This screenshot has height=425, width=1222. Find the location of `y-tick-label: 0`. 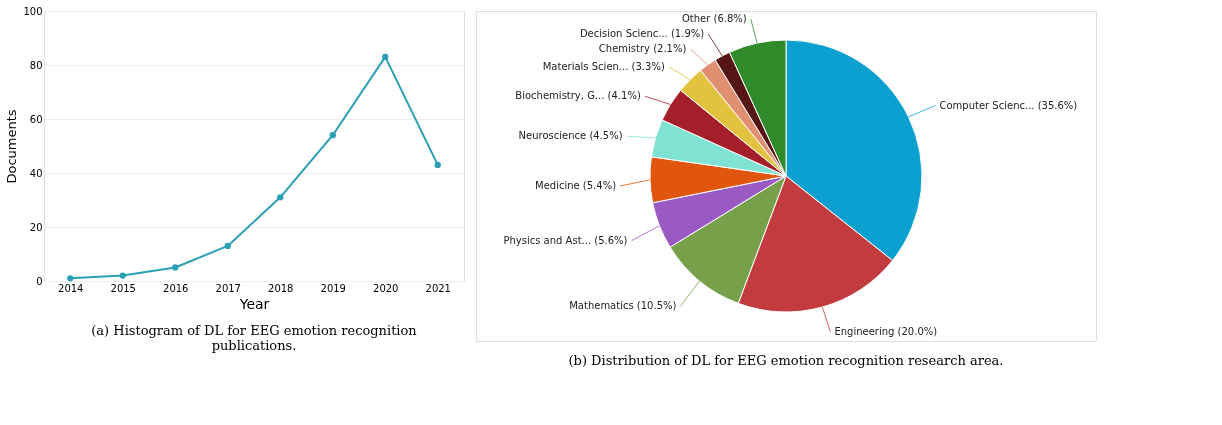

y-tick-label: 0 is located at coordinates (39, 281).